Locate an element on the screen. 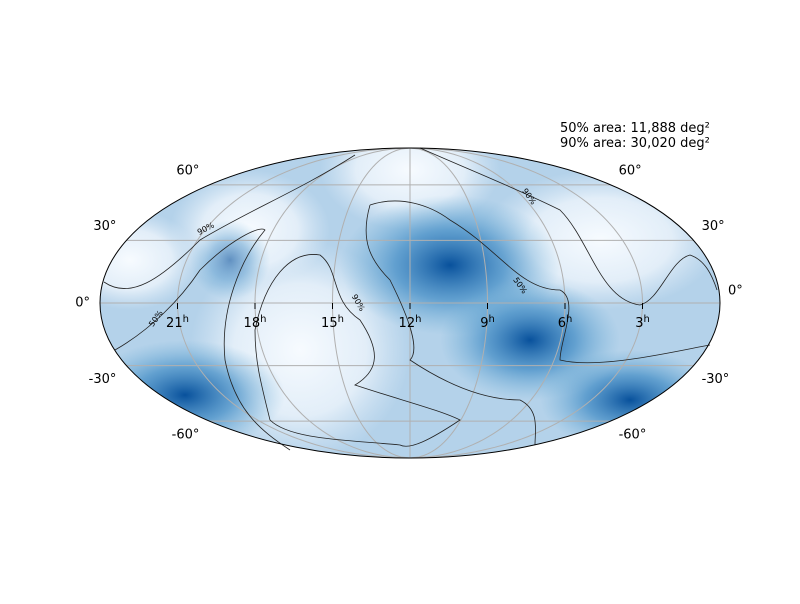 The height and width of the screenshot is (604, 800). ra-tick-label: 12h is located at coordinates (410, 322).